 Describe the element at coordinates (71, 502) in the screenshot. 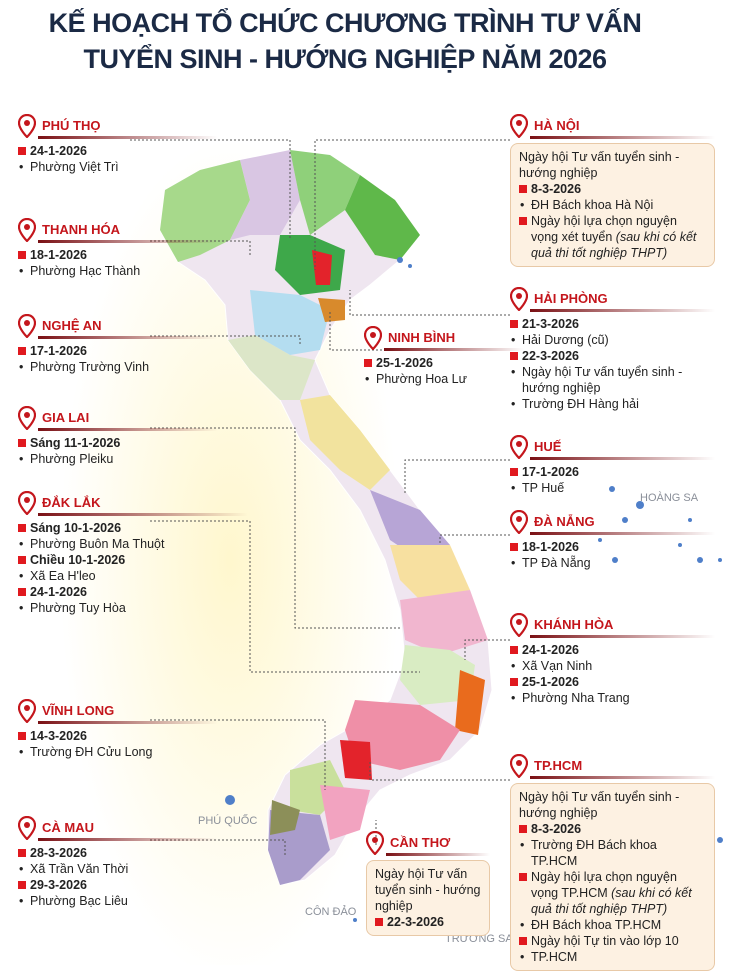

I see `location-name: ĐẮK LẮK` at that location.